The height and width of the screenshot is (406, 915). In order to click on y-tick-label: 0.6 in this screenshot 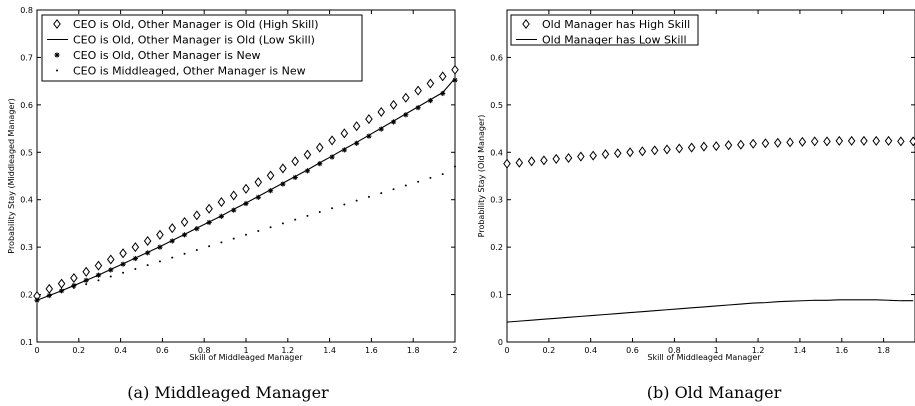, I will do `click(496, 57)`.